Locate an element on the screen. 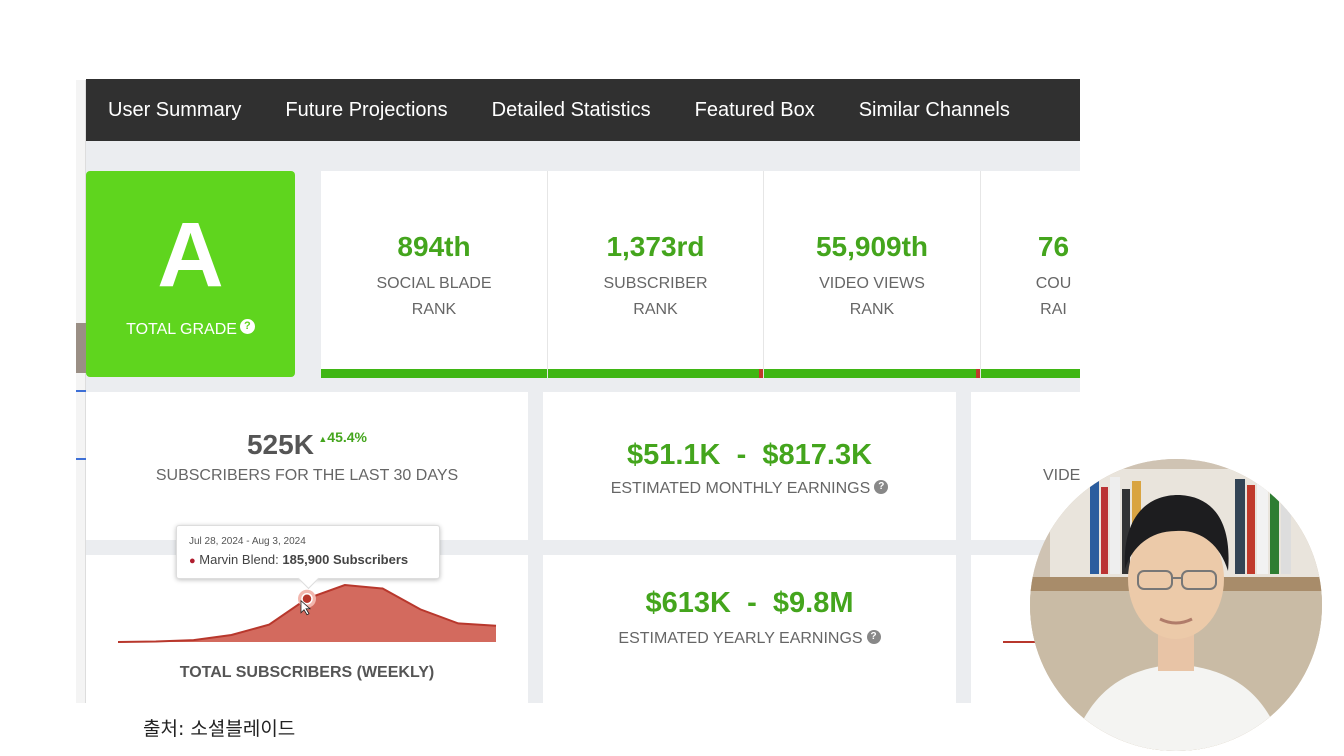  subscribers-delta: ▲45.4% is located at coordinates (342, 437).